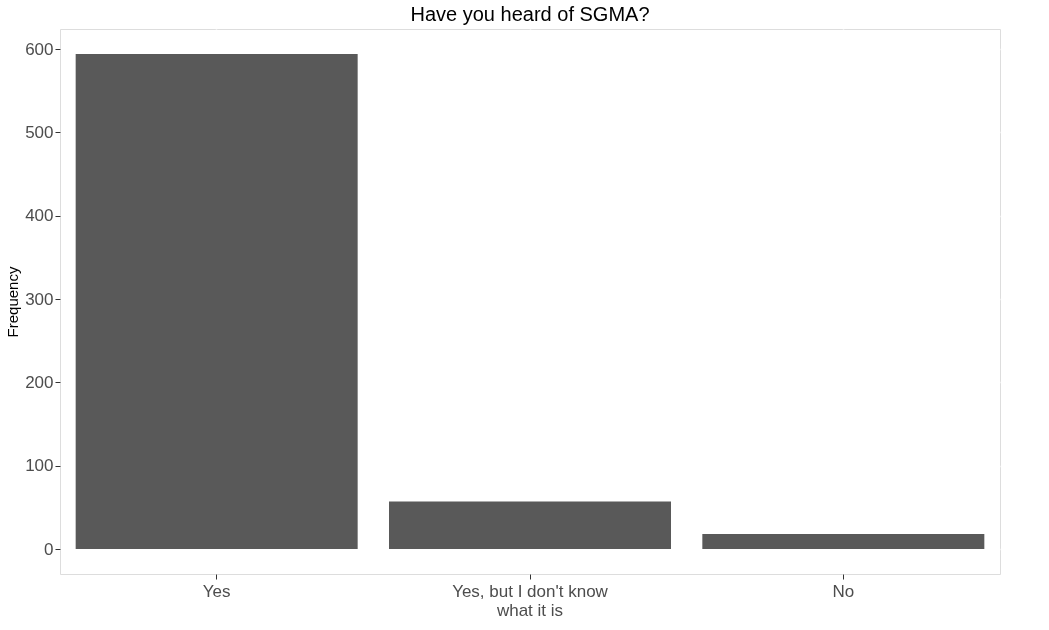 The height and width of the screenshot is (630, 1049). Describe the element at coordinates (843, 591) in the screenshot. I see `x-tick-label: No` at that location.